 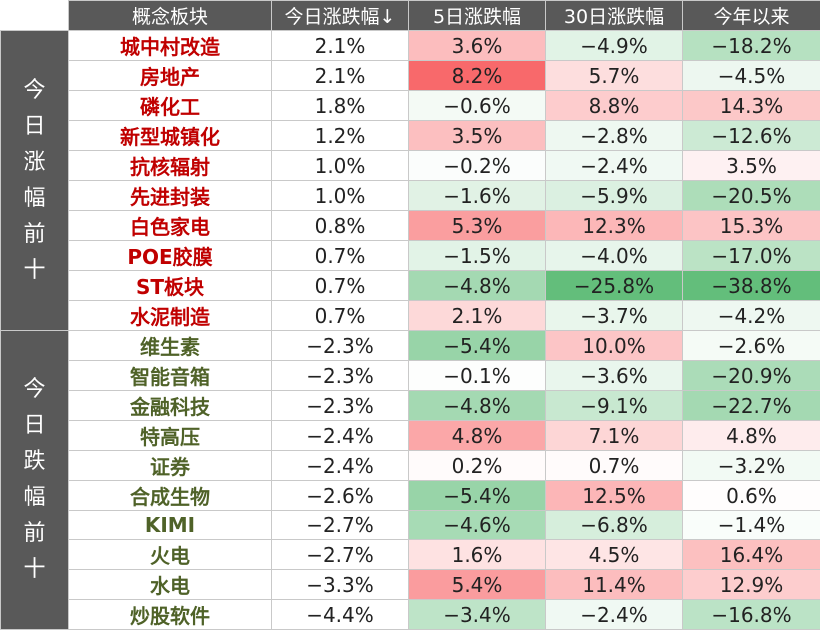 What do you see at coordinates (170, 615) in the screenshot?
I see `concept-name: 炒股软件` at bounding box center [170, 615].